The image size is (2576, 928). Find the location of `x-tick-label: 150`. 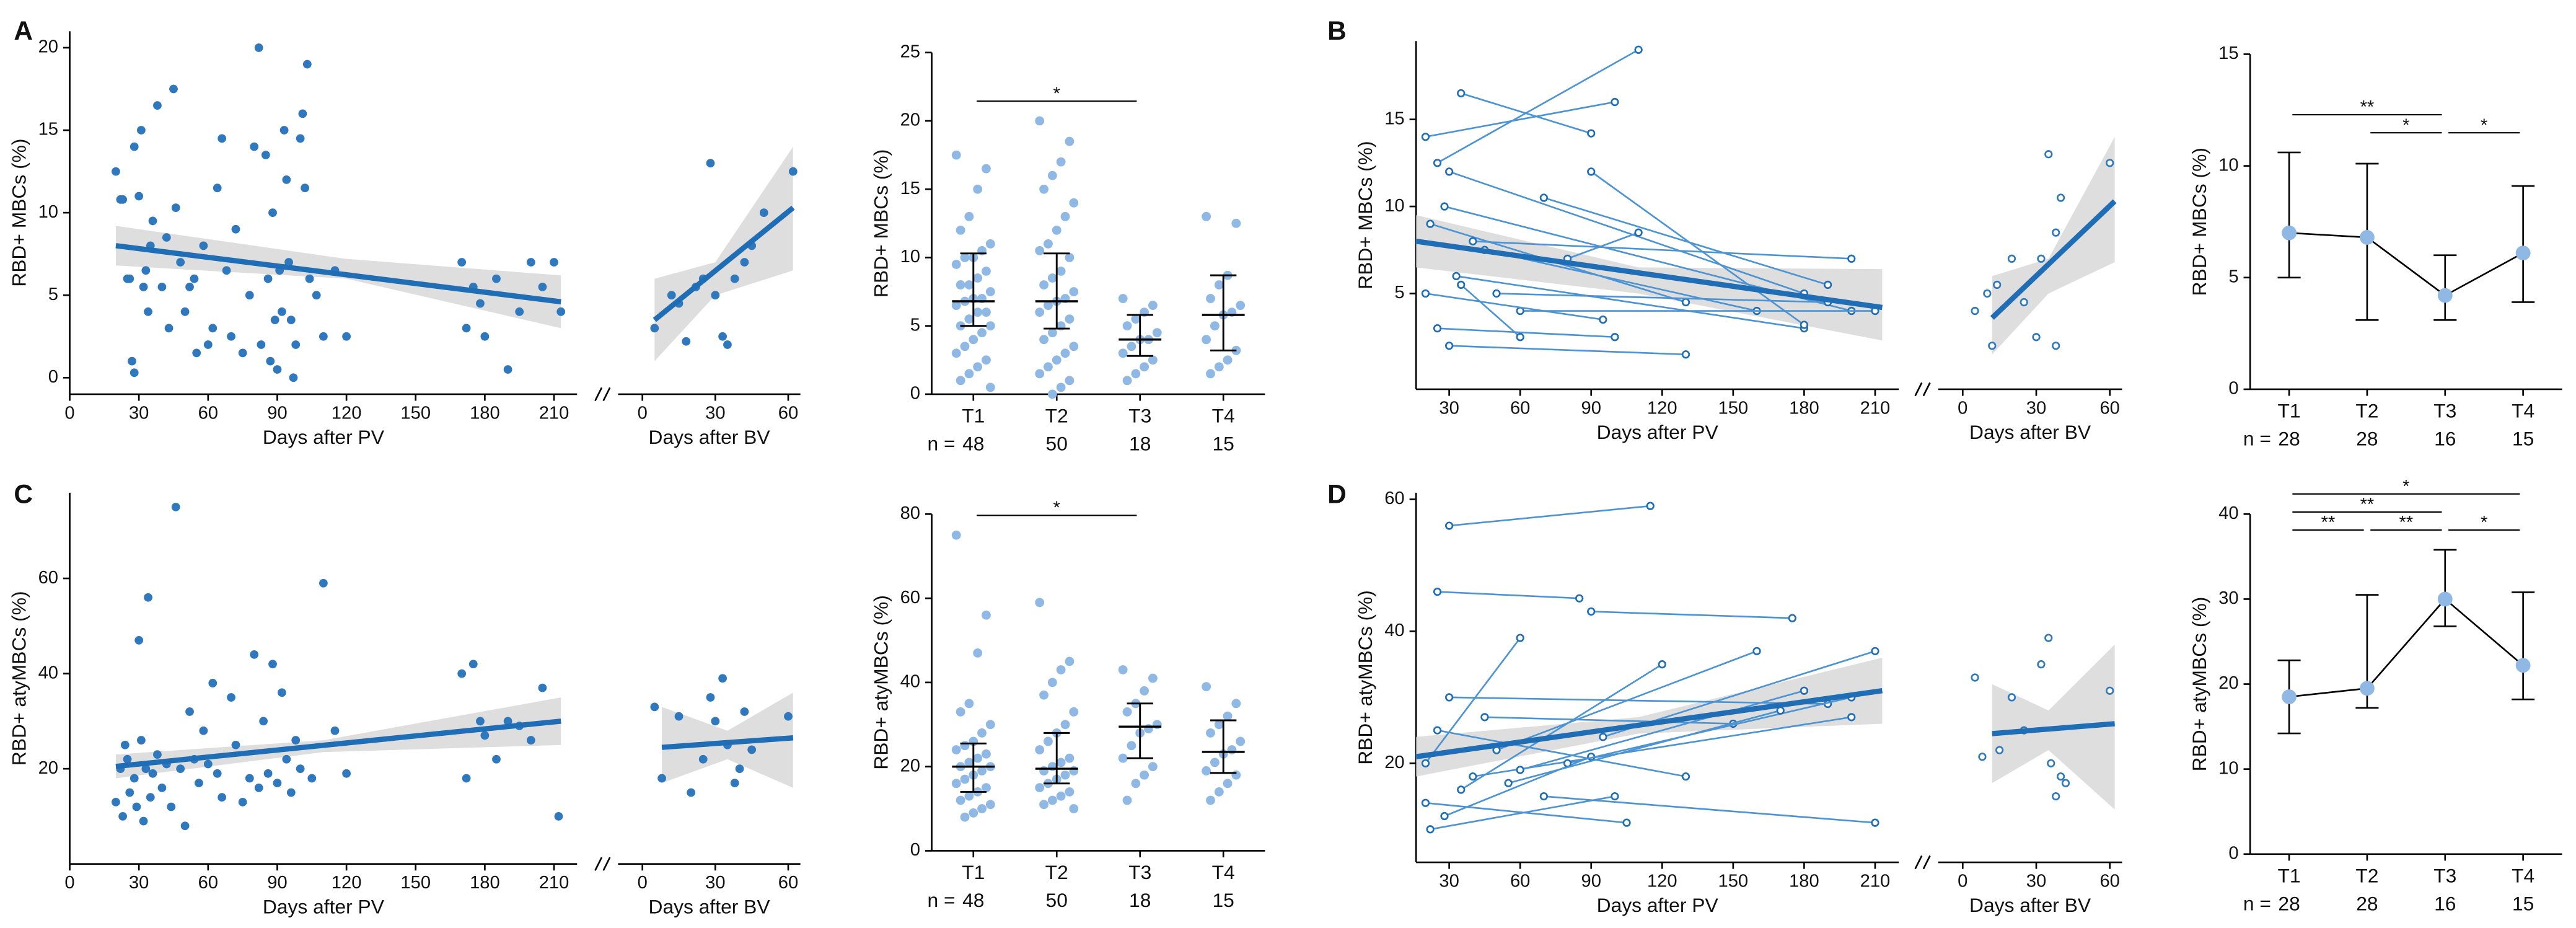

x-tick-label: 150 is located at coordinates (1733, 881).